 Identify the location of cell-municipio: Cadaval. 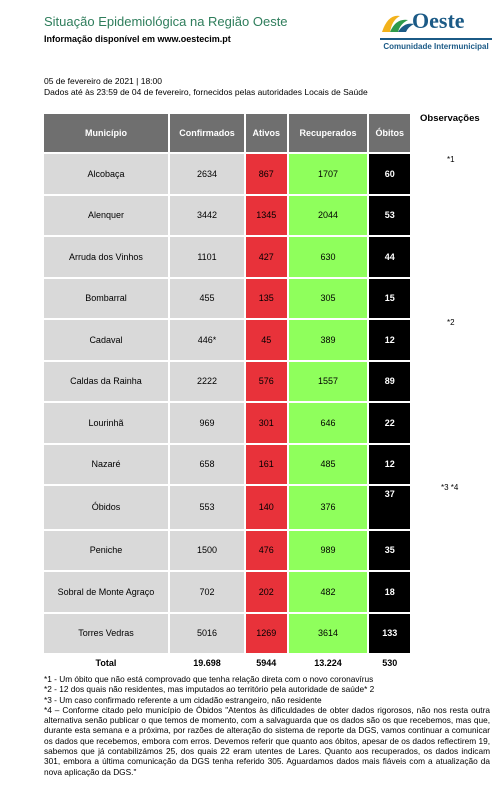
(106, 340).